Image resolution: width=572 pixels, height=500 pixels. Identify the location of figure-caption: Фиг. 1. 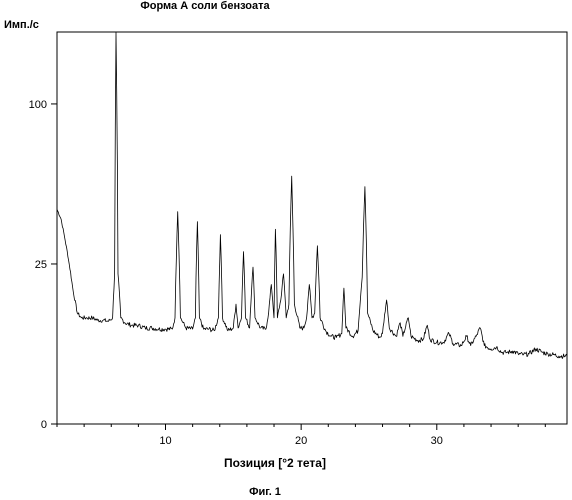
(265, 492).